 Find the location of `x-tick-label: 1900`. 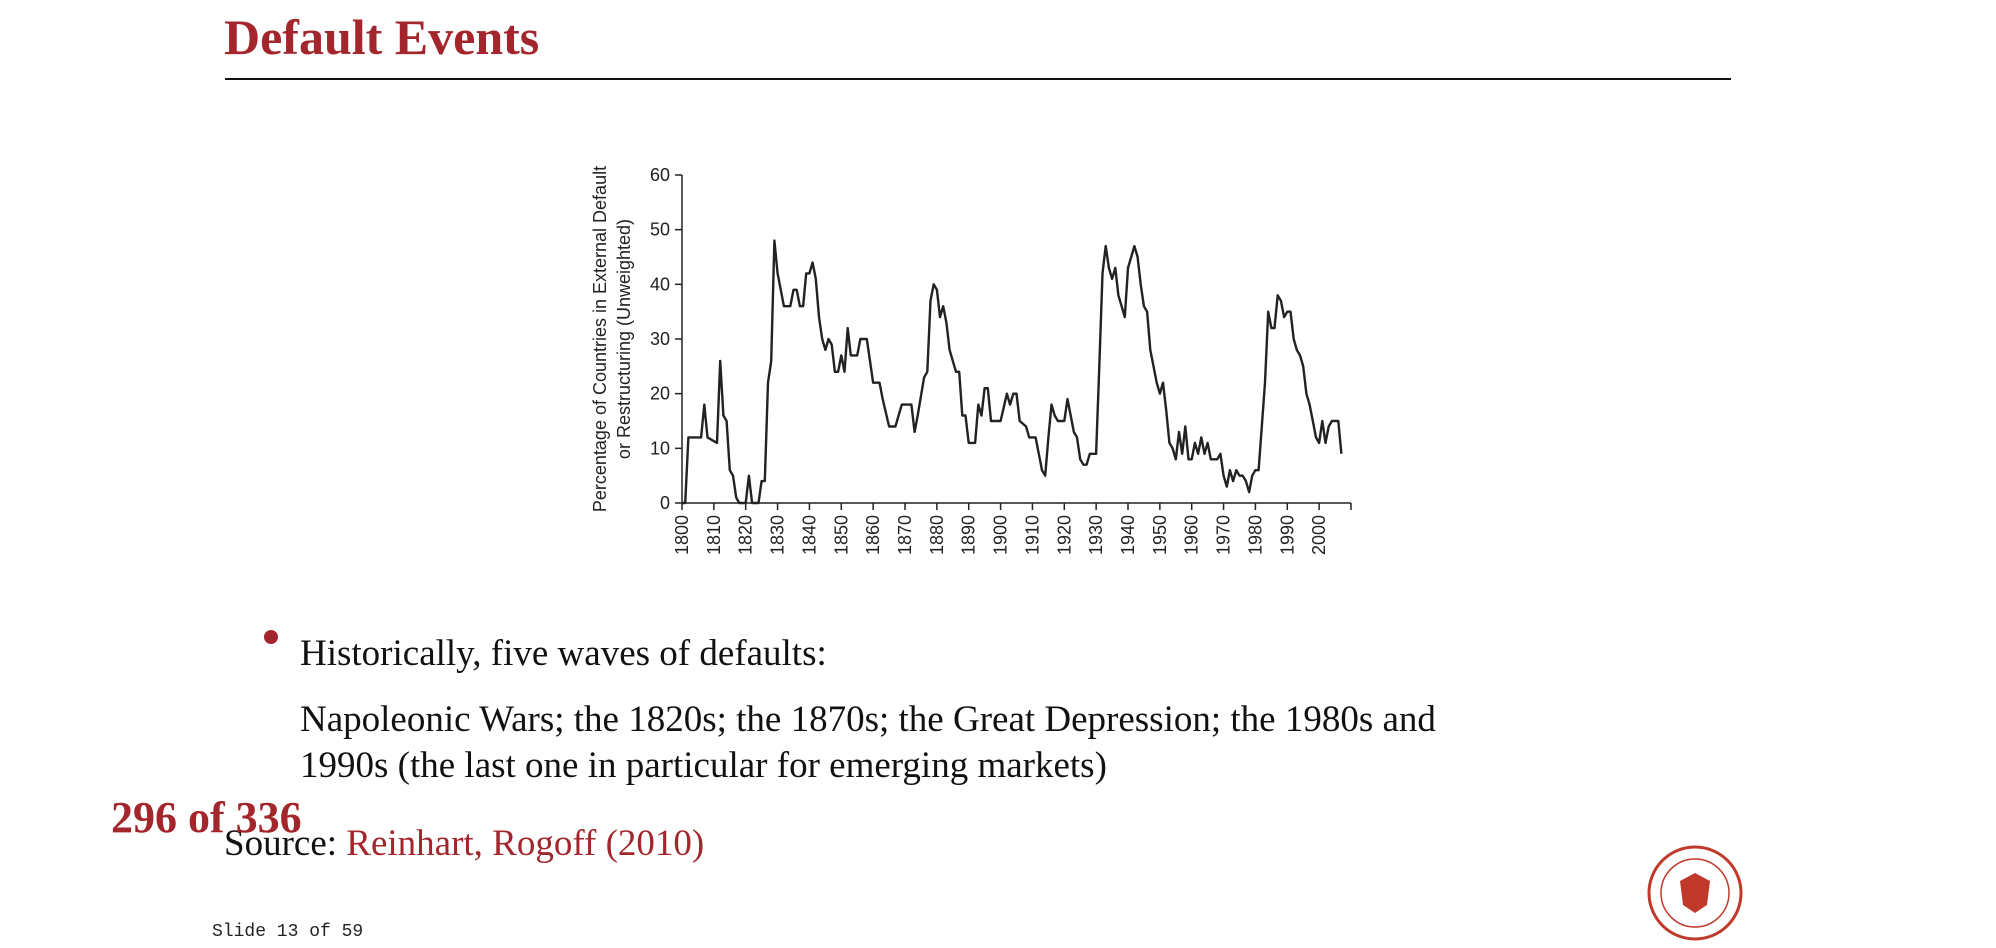

x-tick-label: 1900 is located at coordinates (1001, 535).